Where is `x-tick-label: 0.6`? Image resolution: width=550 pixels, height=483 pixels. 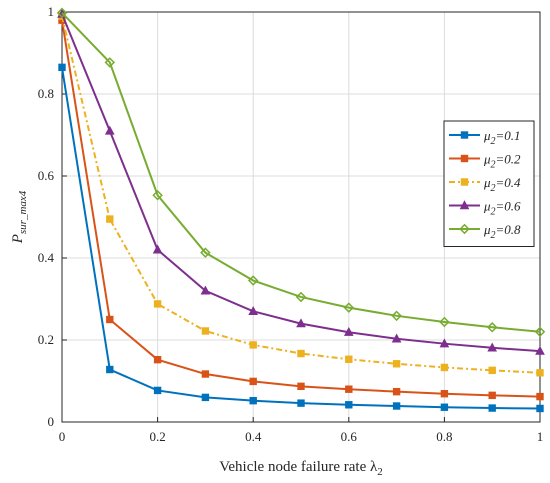
x-tick-label: 0.6 is located at coordinates (349, 436).